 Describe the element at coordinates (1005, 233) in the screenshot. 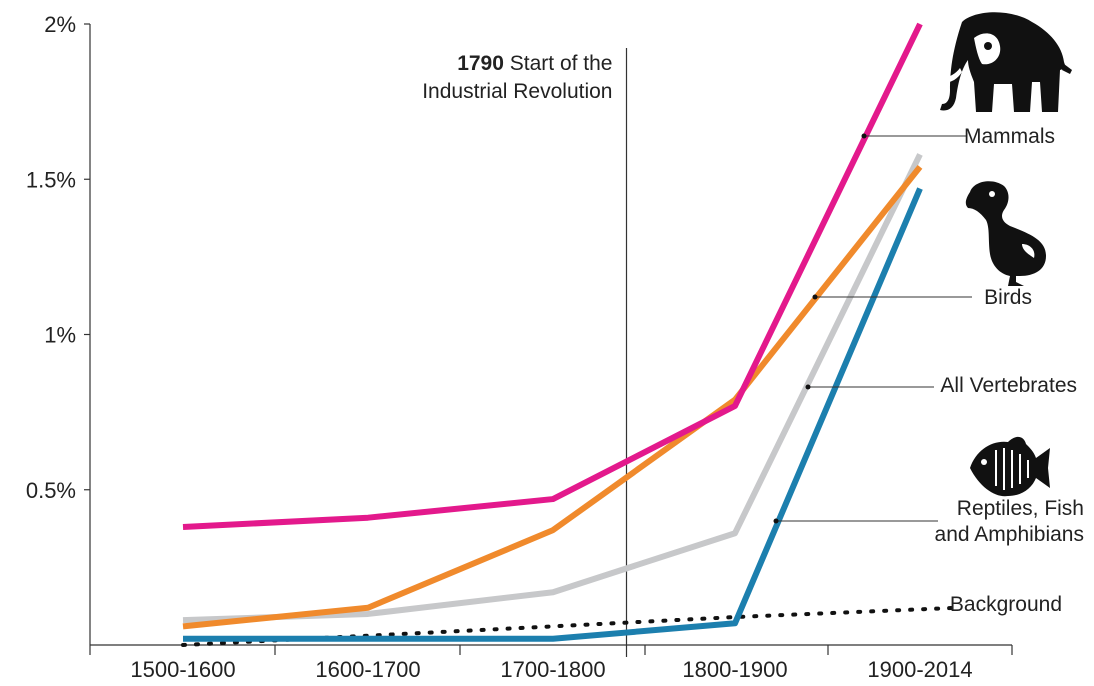

I see `dodo-icon` at that location.